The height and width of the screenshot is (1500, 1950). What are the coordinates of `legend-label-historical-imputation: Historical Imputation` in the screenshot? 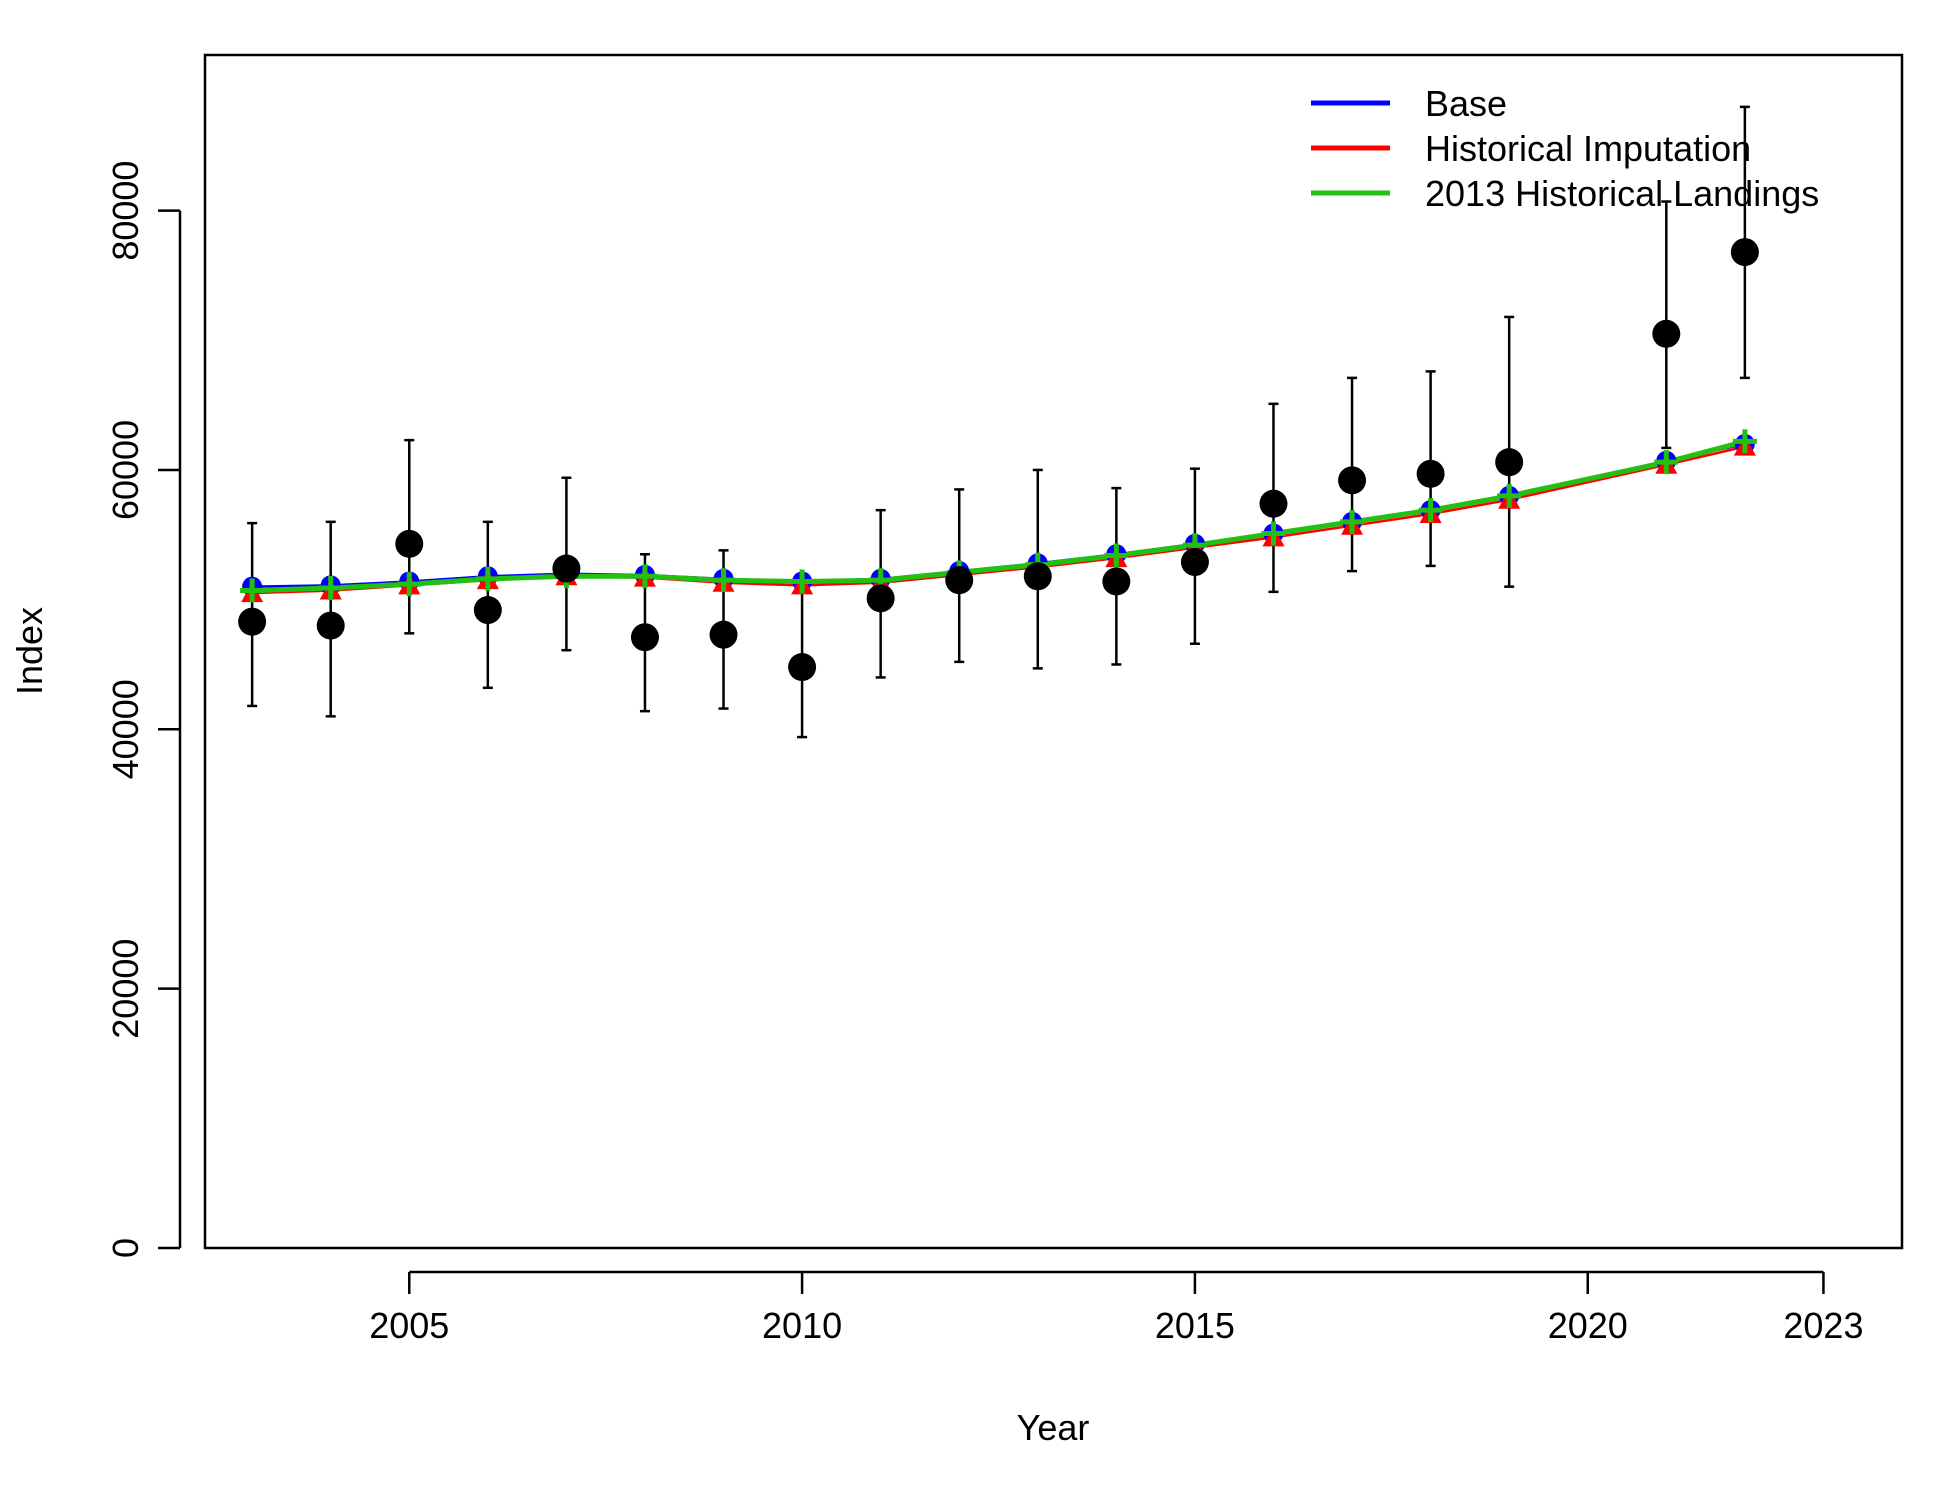 It's located at (1588, 148).